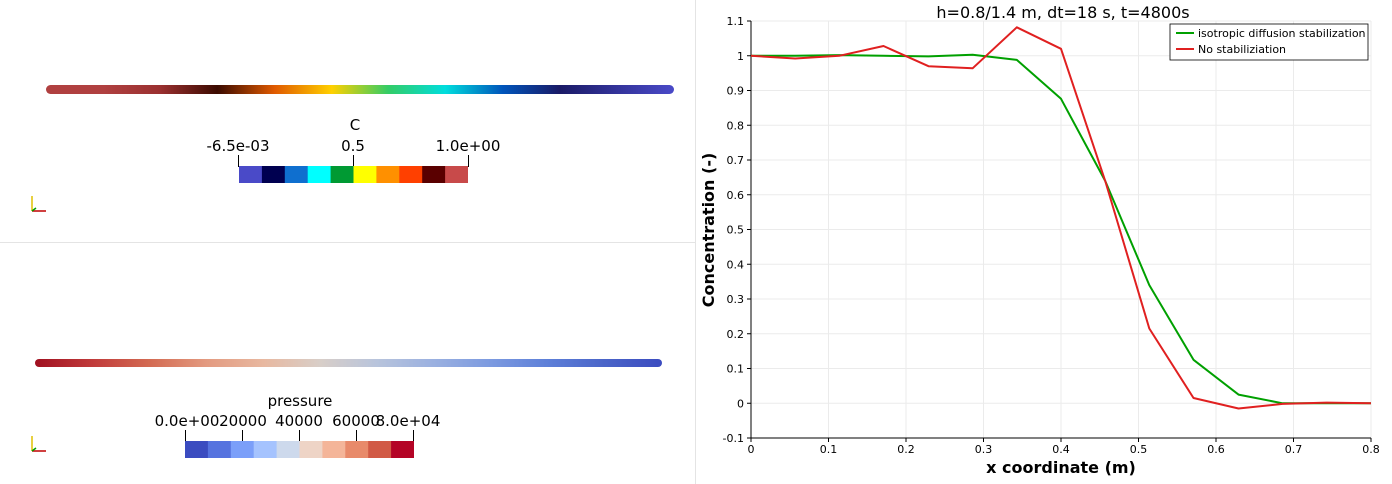 The height and width of the screenshot is (484, 1392). What do you see at coordinates (1061, 449) in the screenshot?
I see `x-tick-label: 0.4` at bounding box center [1061, 449].